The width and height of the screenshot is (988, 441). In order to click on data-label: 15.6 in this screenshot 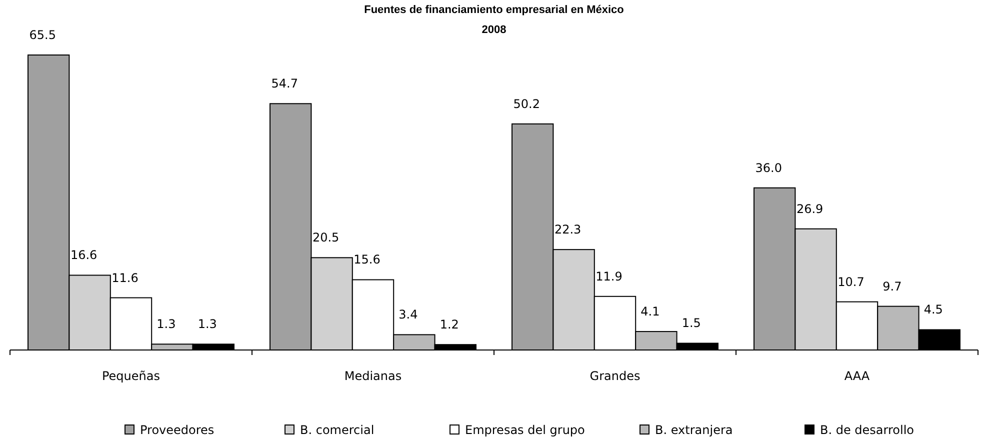, I will do `click(367, 259)`.